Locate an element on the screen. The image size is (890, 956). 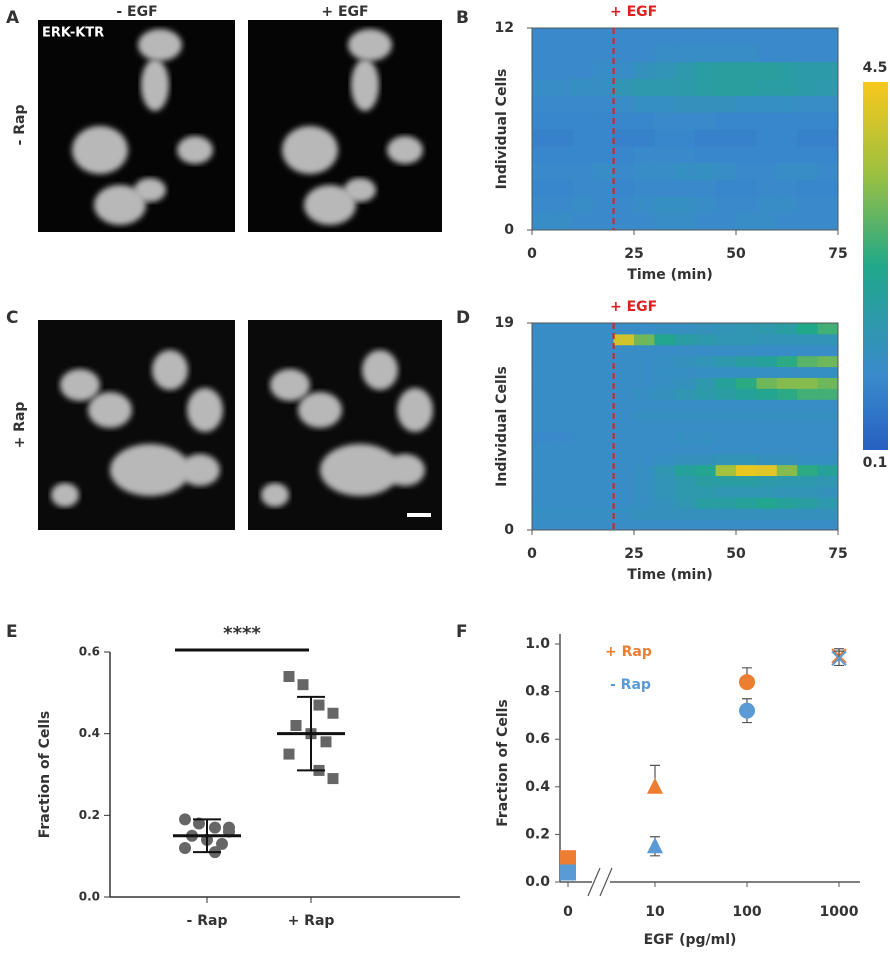
x-axis-label: EGF (pg/ml) is located at coordinates (690, 940).